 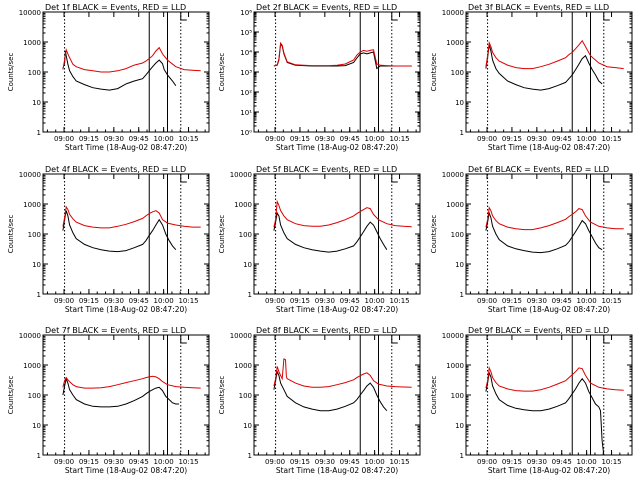 What do you see at coordinates (326, 7) in the screenshot?
I see `panel-title: Det 2f BLACK = Events, RED = LLD` at bounding box center [326, 7].